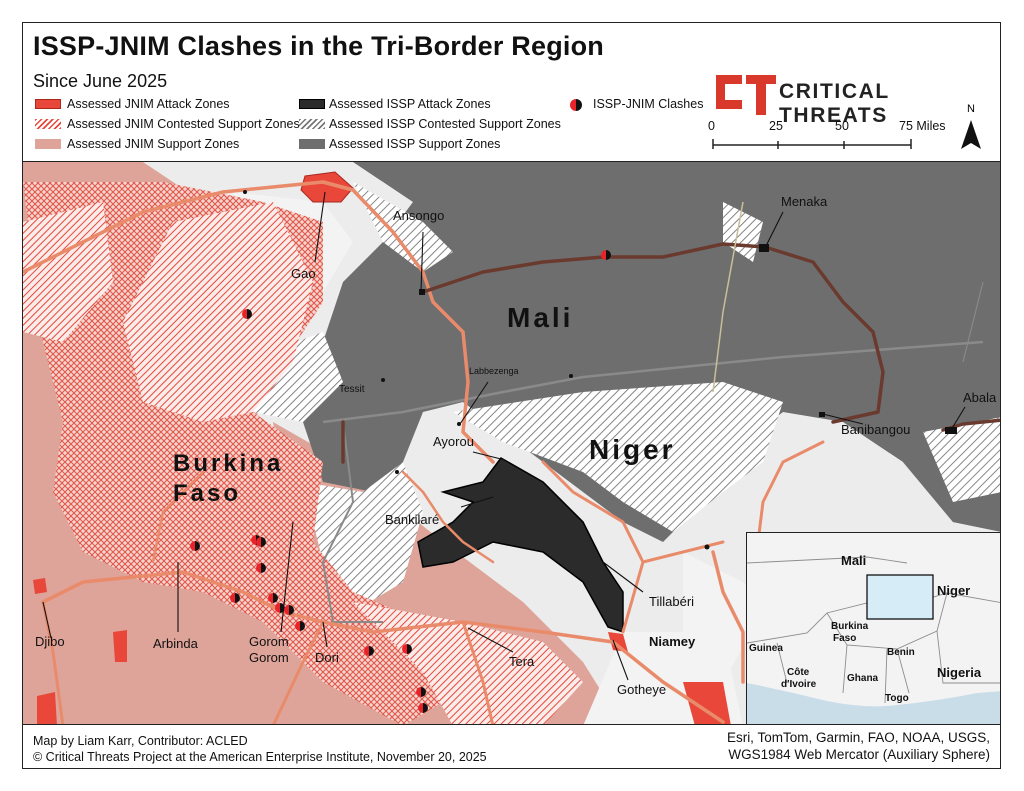 This screenshot has height=791, width=1024. I want to click on page-subtitle: Since June 2025, so click(100, 81).